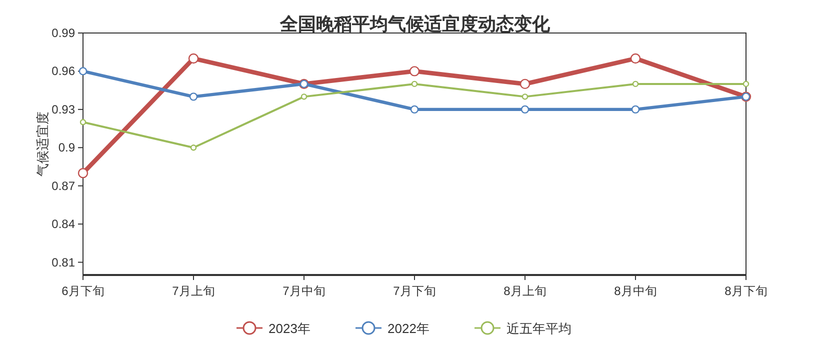 The width and height of the screenshot is (830, 343). I want to click on y-tick-label: 0.93, so click(64, 109).